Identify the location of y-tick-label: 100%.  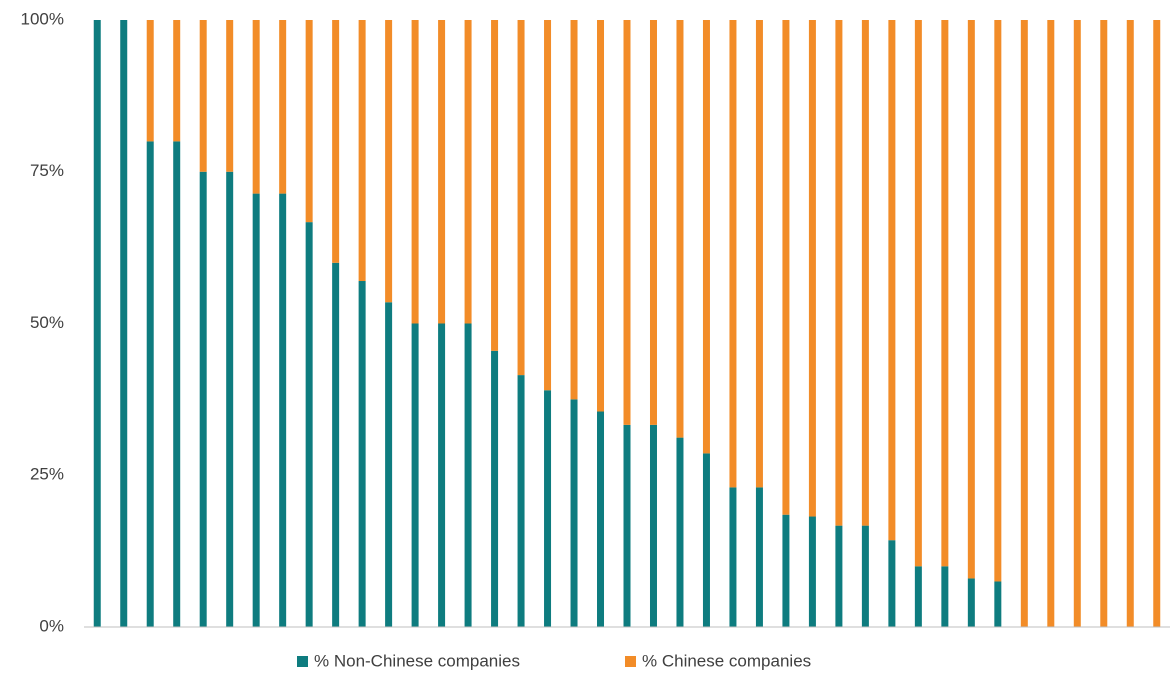
(42, 18).